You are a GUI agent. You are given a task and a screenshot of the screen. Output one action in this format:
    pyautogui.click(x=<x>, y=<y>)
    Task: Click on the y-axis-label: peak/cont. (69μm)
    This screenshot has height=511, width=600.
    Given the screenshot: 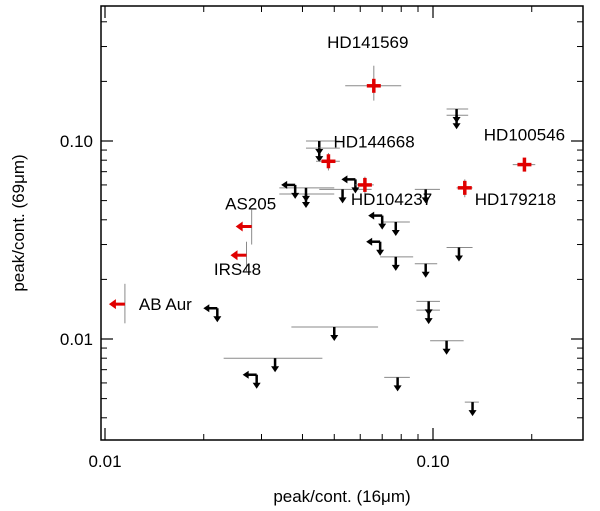 What is the action you would take?
    pyautogui.click(x=18, y=222)
    